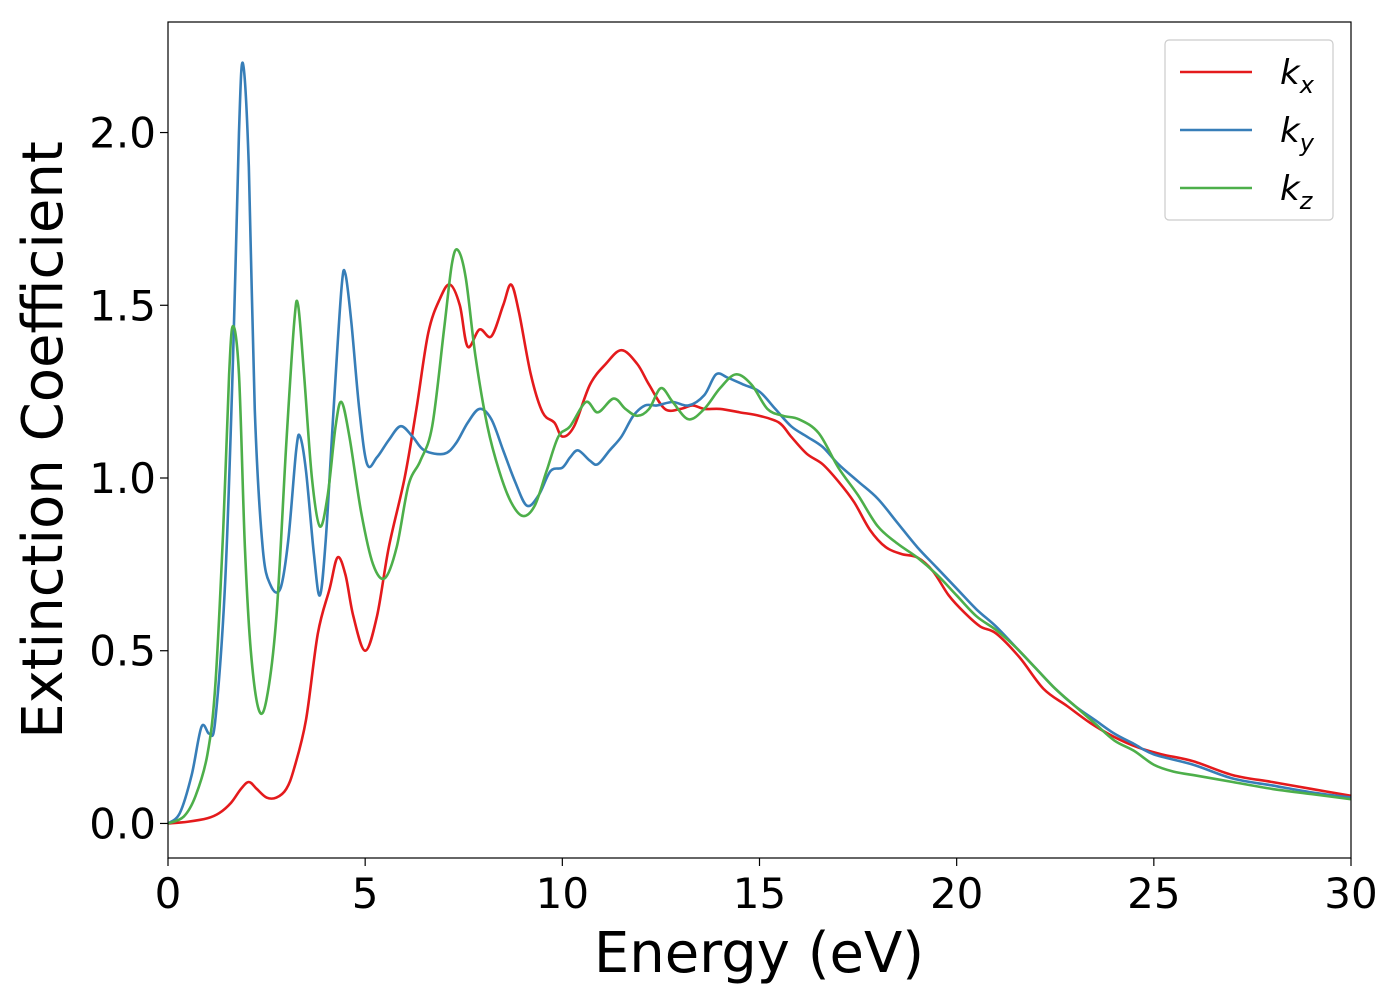  What do you see at coordinates (1247, 134) in the screenshot?
I see `legend-entries: kx ky kz` at bounding box center [1247, 134].